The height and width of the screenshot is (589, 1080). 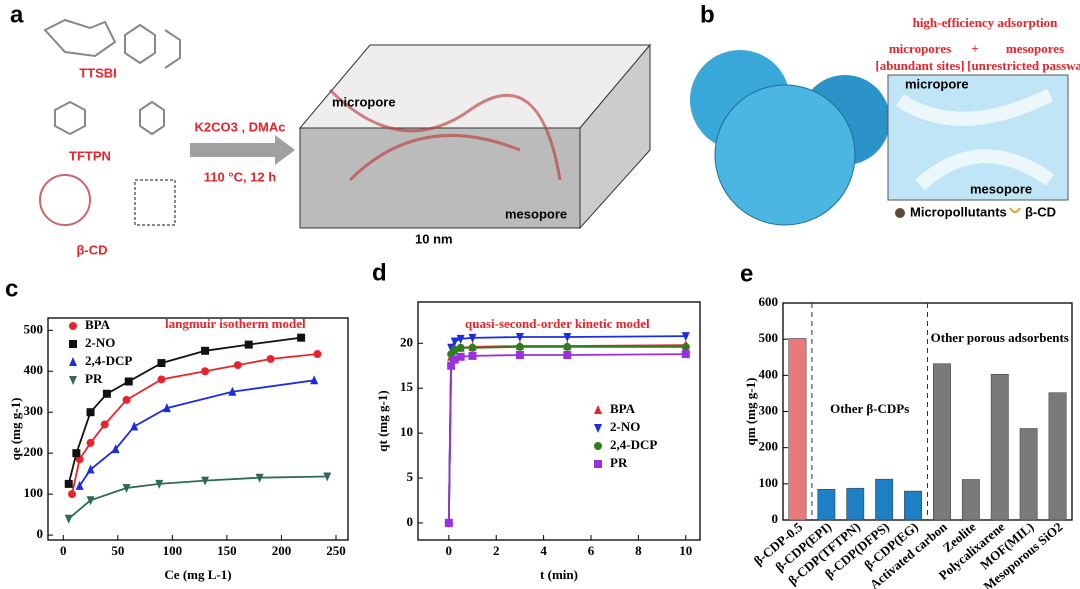 What do you see at coordinates (638, 550) in the screenshot?
I see `x-tick-label: 8` at bounding box center [638, 550].